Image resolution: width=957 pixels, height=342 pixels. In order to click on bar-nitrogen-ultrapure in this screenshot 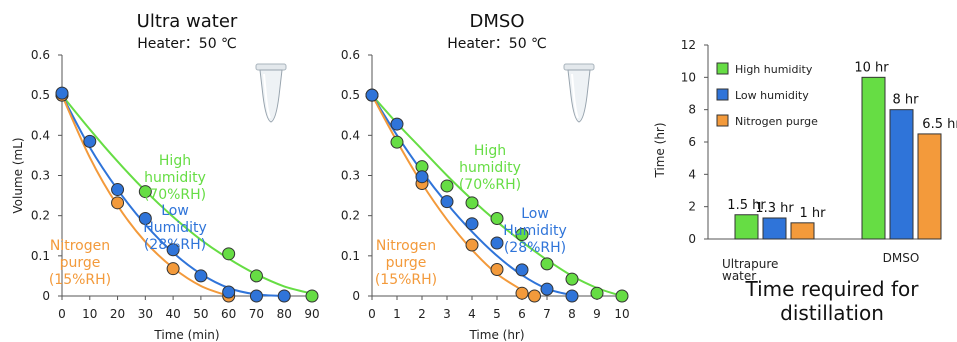, I will do `click(802, 231)`.